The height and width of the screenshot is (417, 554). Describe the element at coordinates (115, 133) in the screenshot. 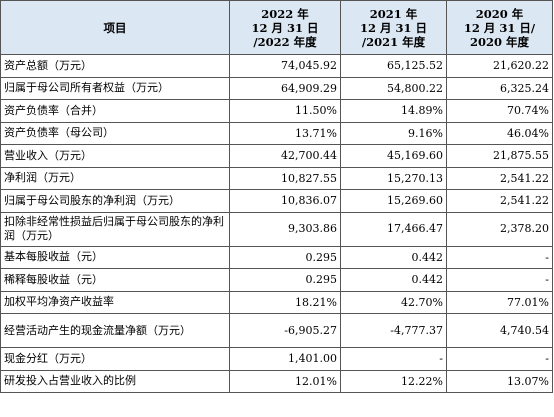

I see `row-label: 资产负债率（母公司）` at that location.